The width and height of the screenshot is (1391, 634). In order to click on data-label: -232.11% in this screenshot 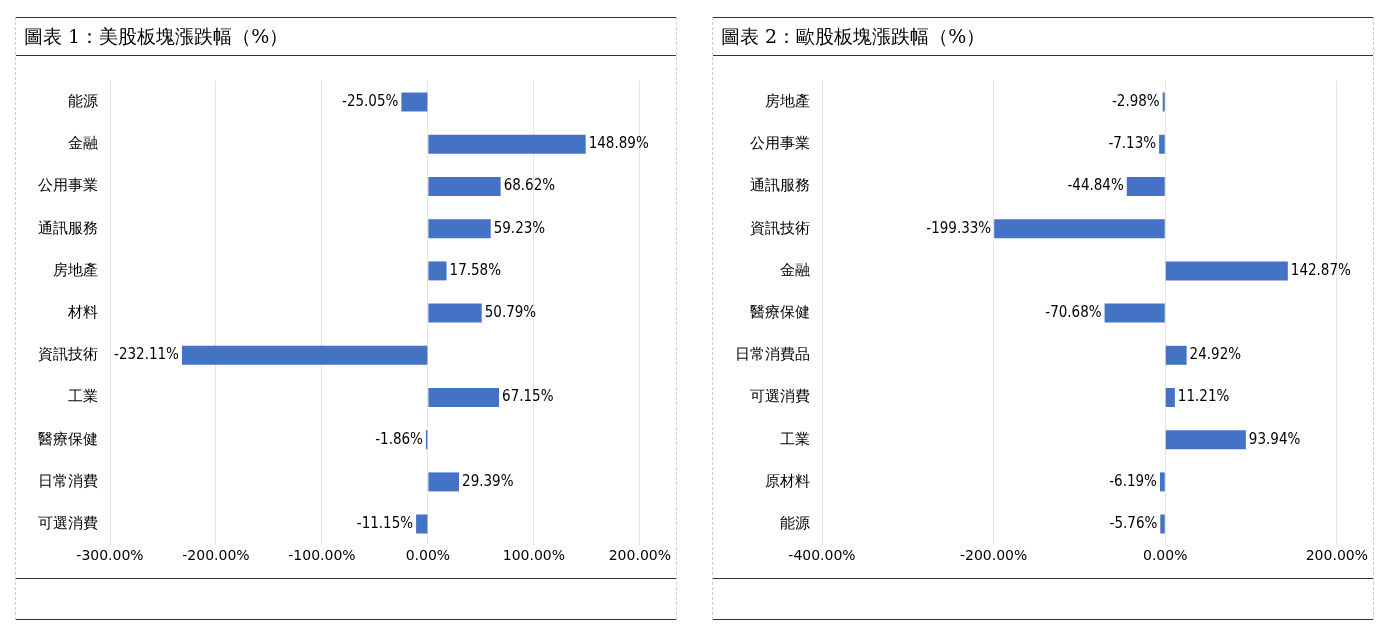, I will do `click(147, 354)`.